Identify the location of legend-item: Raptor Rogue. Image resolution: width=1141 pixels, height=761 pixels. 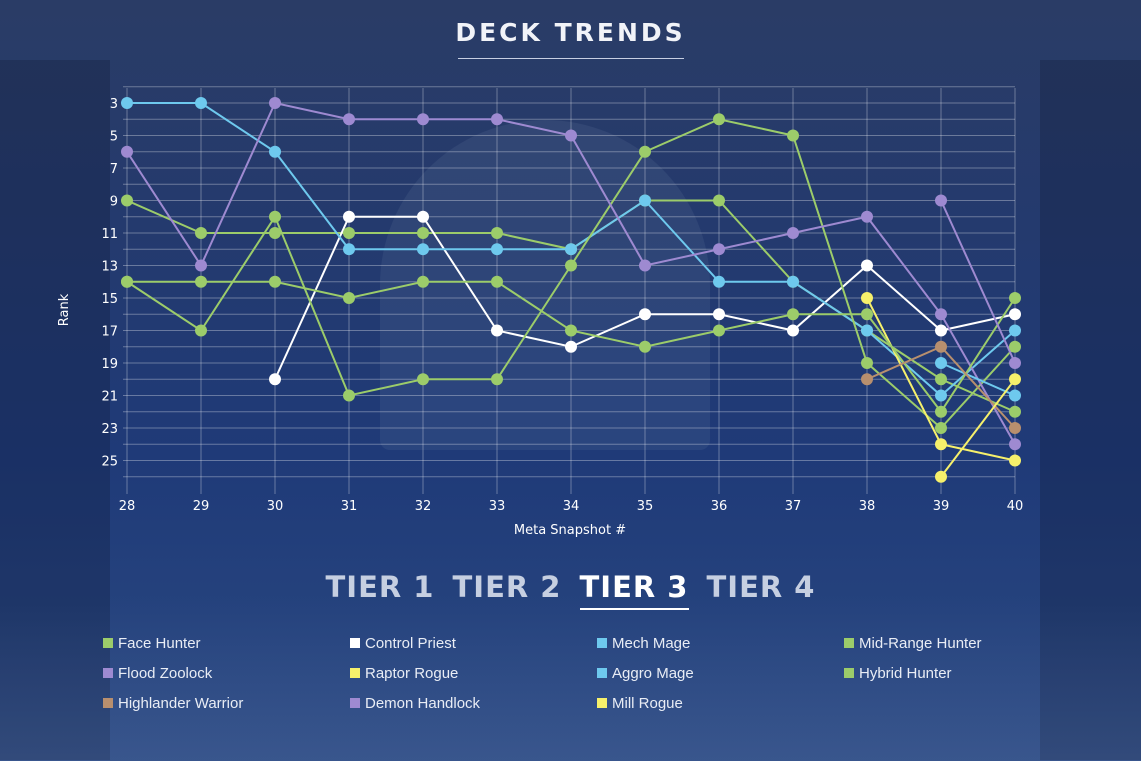
(473, 673).